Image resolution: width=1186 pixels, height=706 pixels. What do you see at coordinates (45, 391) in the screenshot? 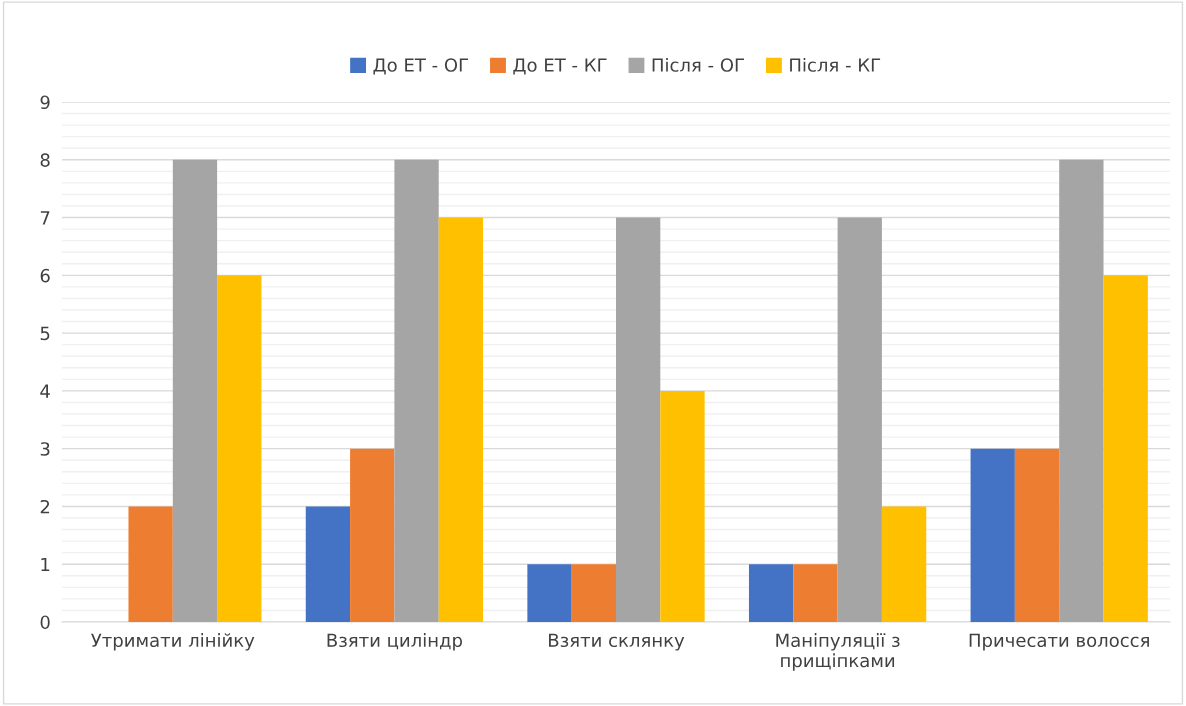
I see `y-tick-label: 4` at bounding box center [45, 391].